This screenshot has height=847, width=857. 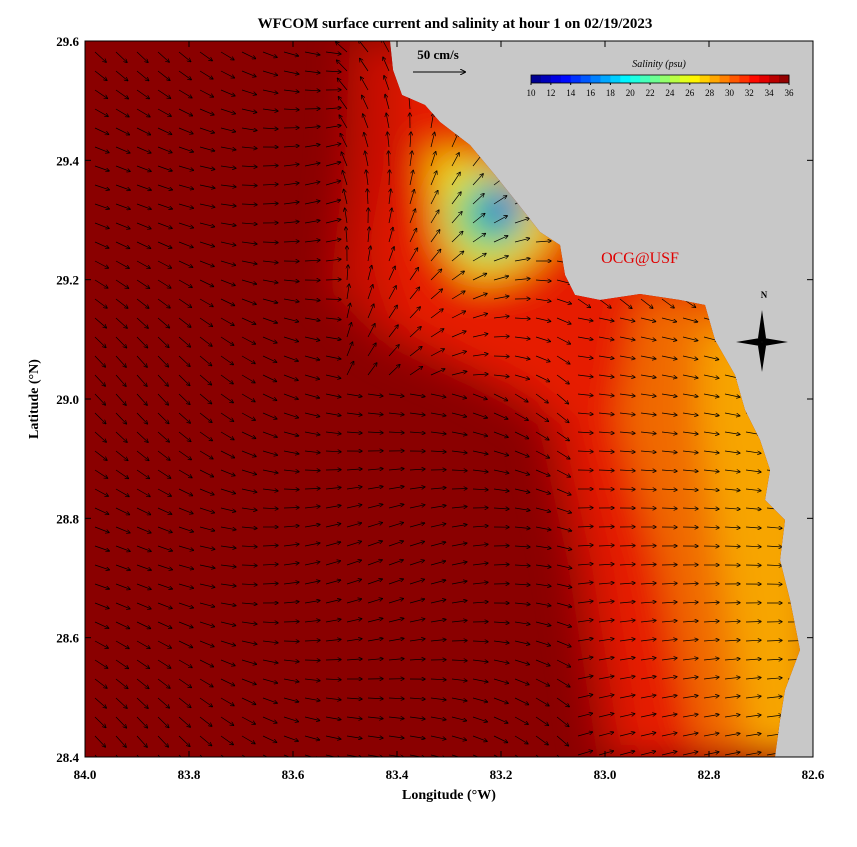 What do you see at coordinates (605, 774) in the screenshot?
I see `x-tick-label: 83.0` at bounding box center [605, 774].